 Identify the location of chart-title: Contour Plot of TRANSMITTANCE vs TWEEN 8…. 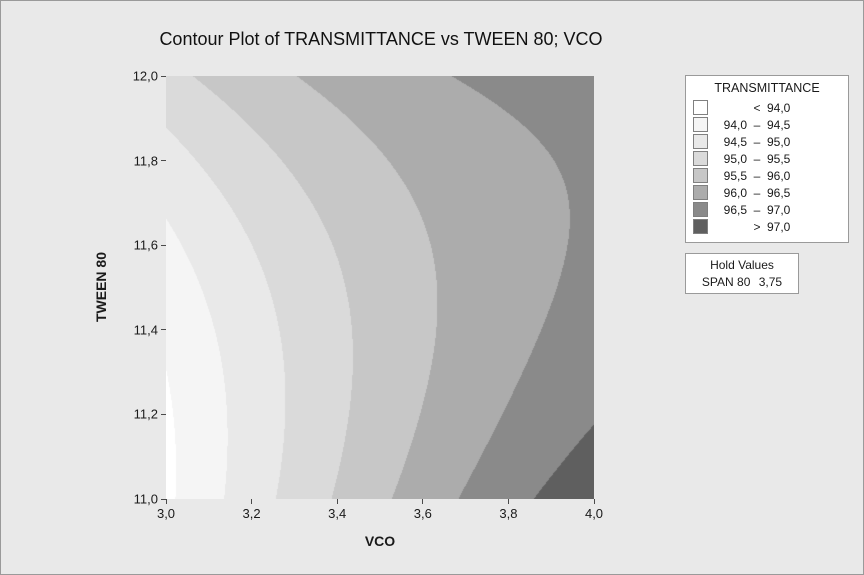
(381, 39).